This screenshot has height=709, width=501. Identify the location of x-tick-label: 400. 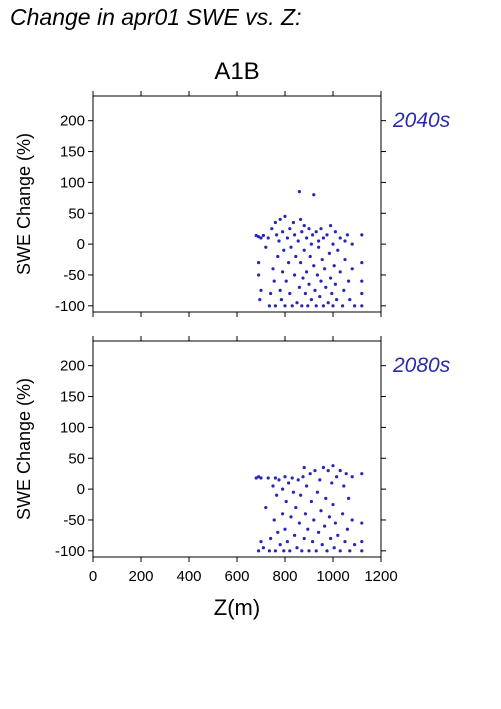
(188, 576).